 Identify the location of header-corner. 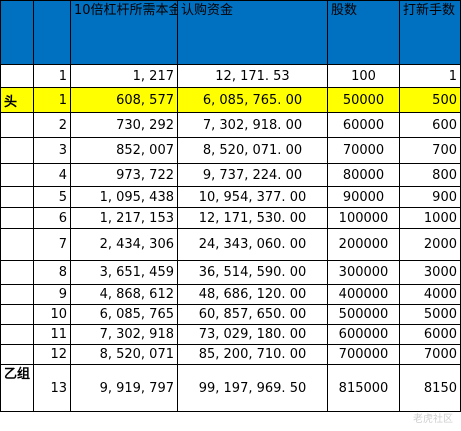
(17, 32).